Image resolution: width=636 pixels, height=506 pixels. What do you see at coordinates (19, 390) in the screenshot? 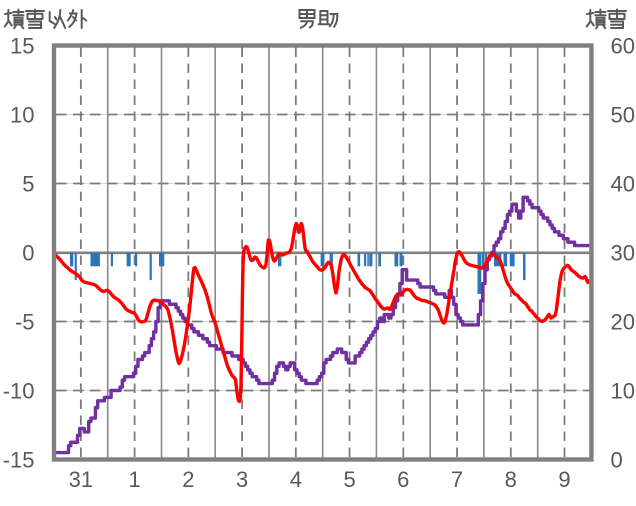
I see `svg-text: -10` at bounding box center [19, 390].